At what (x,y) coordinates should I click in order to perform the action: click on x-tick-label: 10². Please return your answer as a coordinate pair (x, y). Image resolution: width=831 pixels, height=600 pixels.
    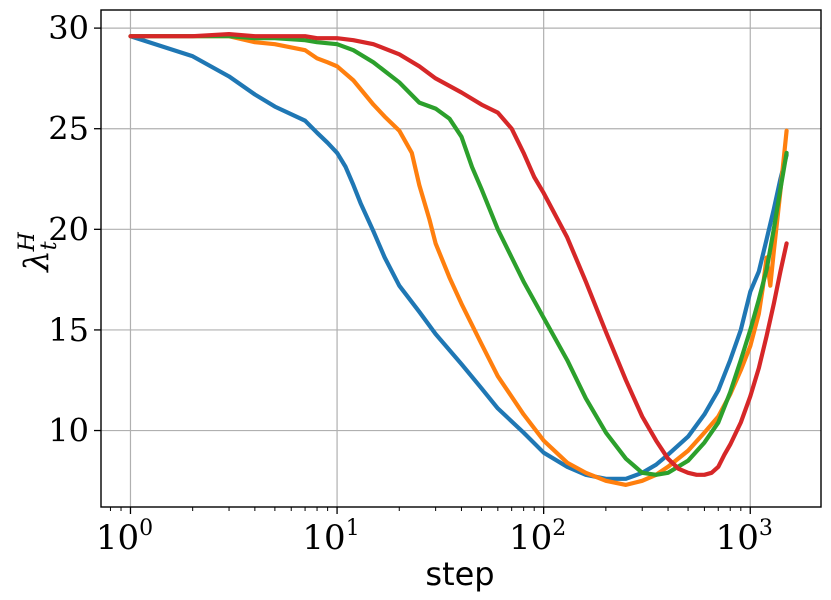
    Looking at the image, I should click on (537, 537).